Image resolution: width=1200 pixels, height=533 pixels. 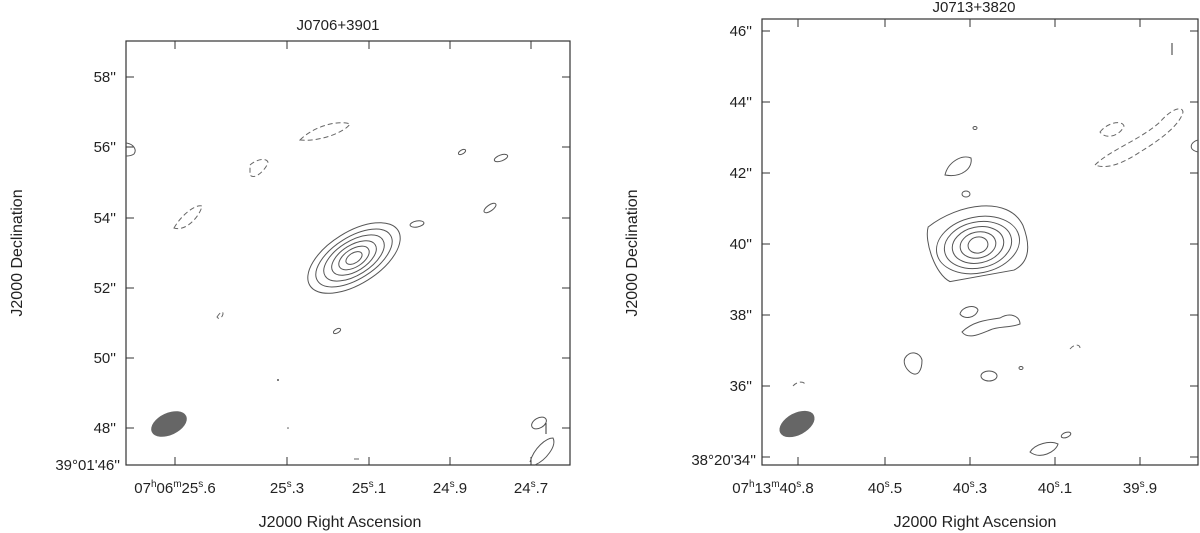 I want to click on x-tick-label: 40s.3, so click(x=970, y=488).